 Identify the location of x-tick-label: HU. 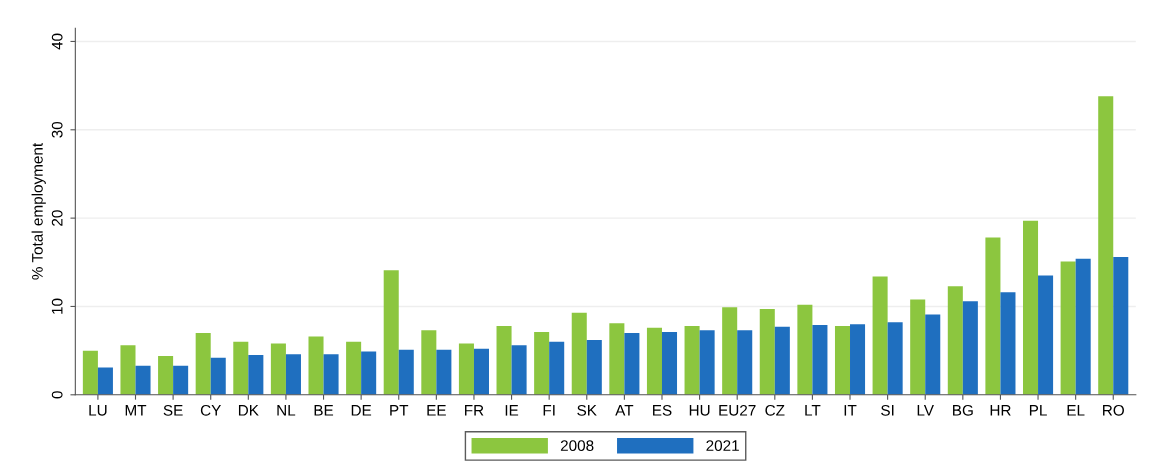
(699, 410).